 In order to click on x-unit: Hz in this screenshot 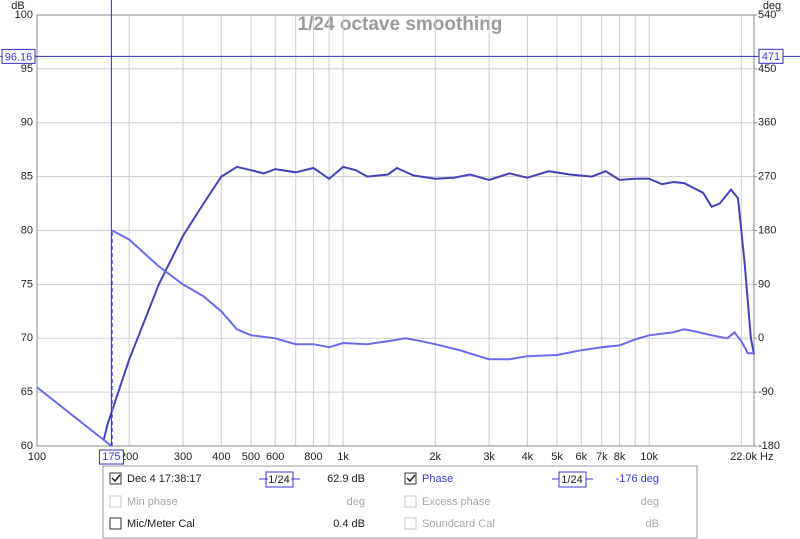, I will do `click(766, 457)`.